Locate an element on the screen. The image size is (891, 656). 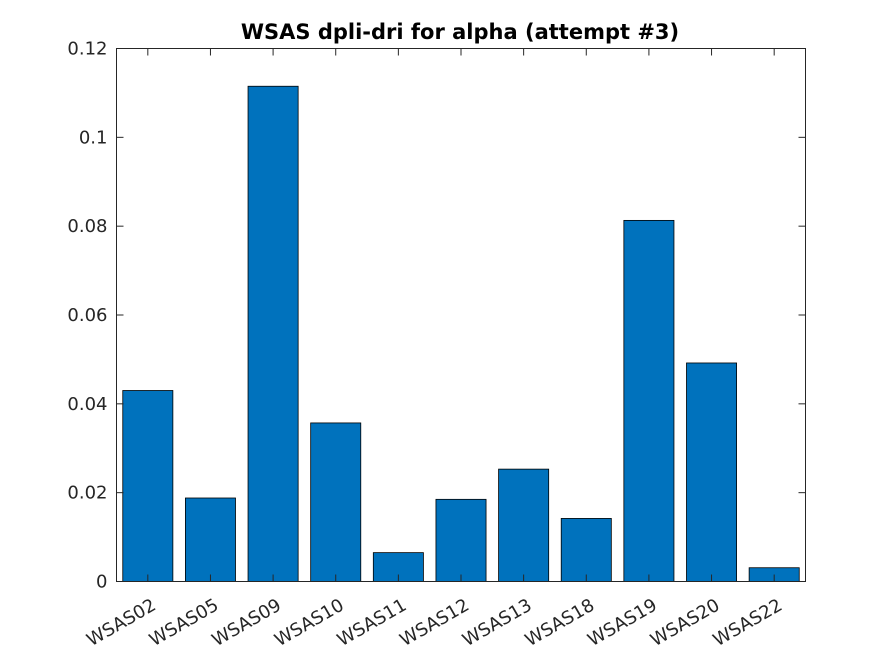
bar-wsas09 is located at coordinates (273, 333).